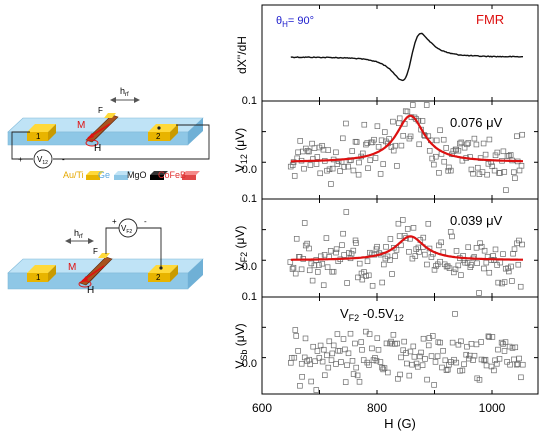 Image resolution: width=545 pixels, height=434 pixels. What do you see at coordinates (249, 101) in the screenshot?
I see `v12-ytick-top: 0.1` at bounding box center [249, 101].